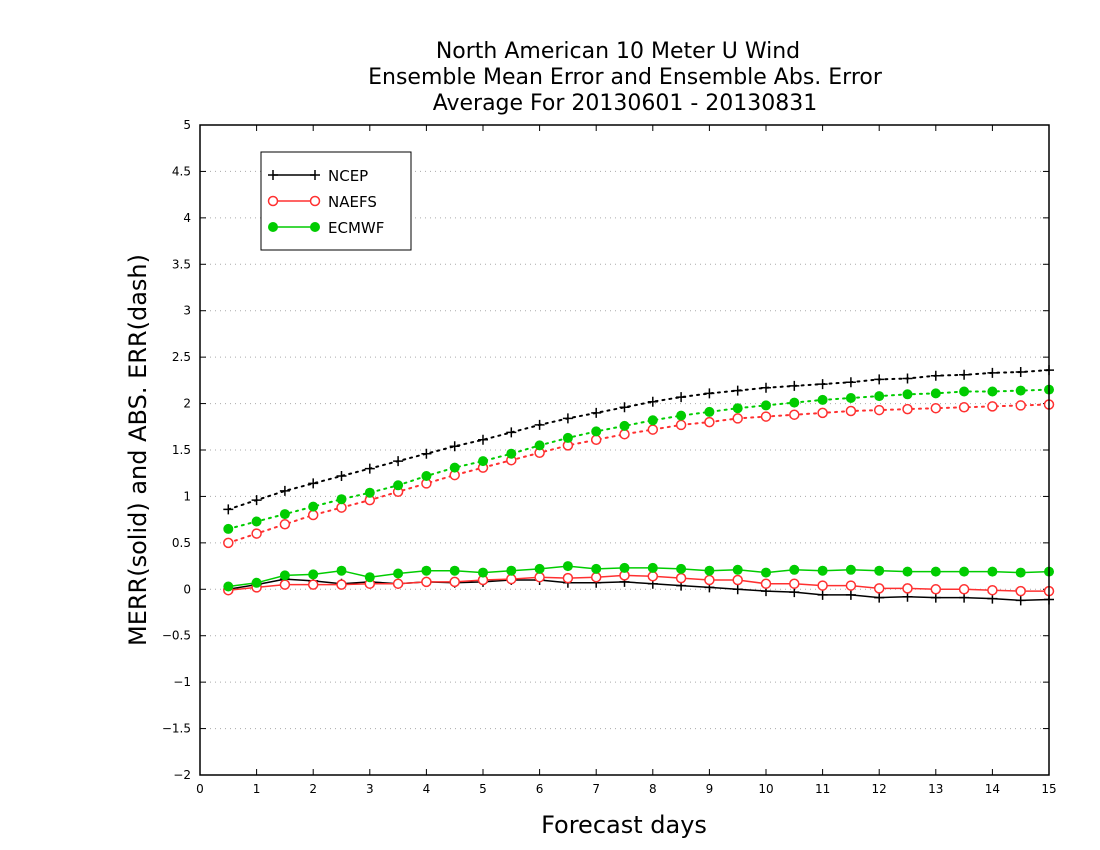 The width and height of the screenshot is (1100, 850). What do you see at coordinates (315, 201) in the screenshot?
I see `legend-swatch-naefs-marker-right` at bounding box center [315, 201].